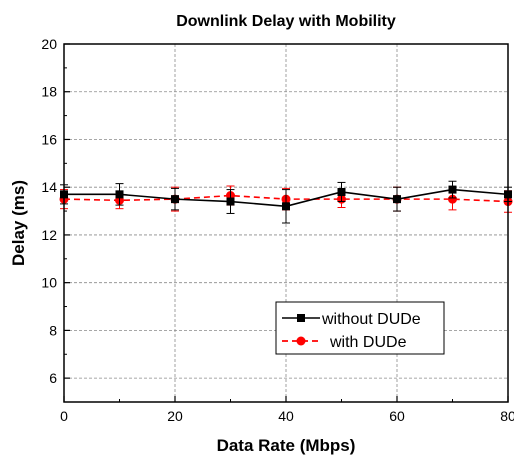  I want to click on y-tick-label: 8, so click(53, 330).